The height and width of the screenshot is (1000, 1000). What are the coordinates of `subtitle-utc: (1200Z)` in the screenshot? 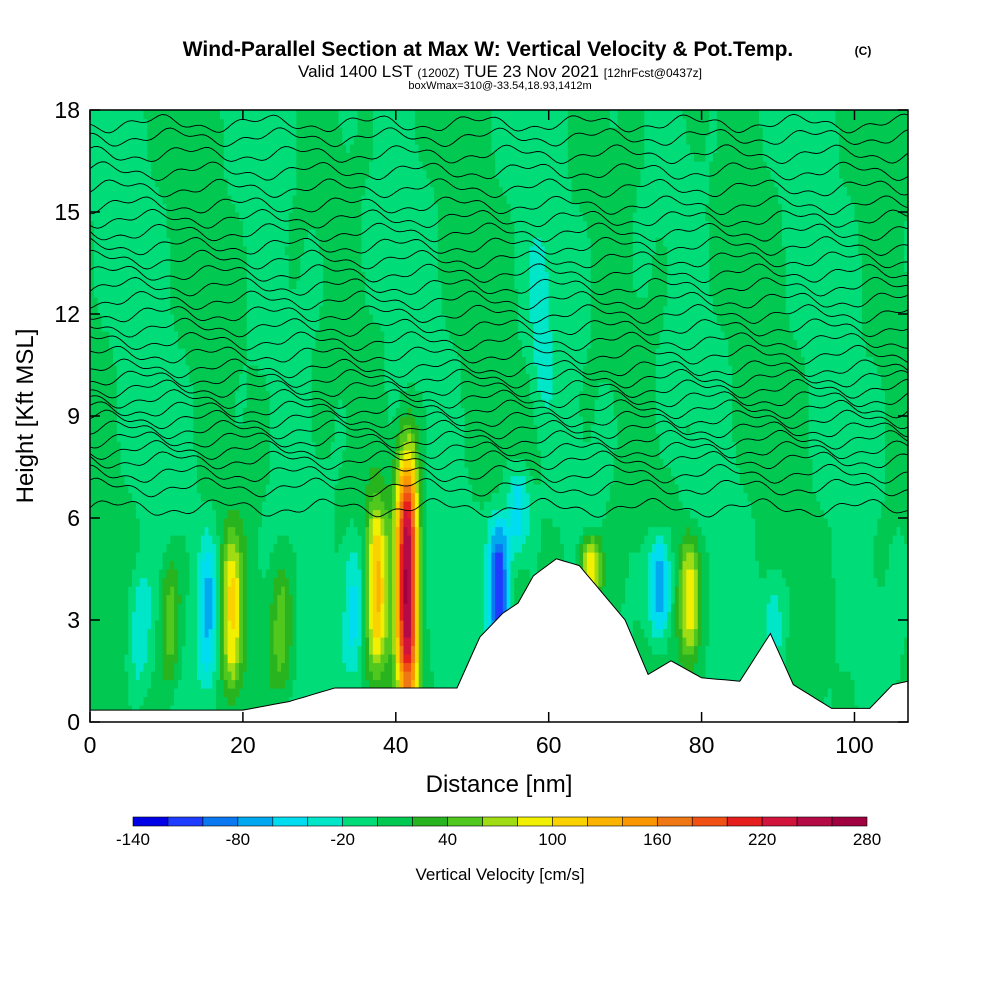 It's located at (438, 73).